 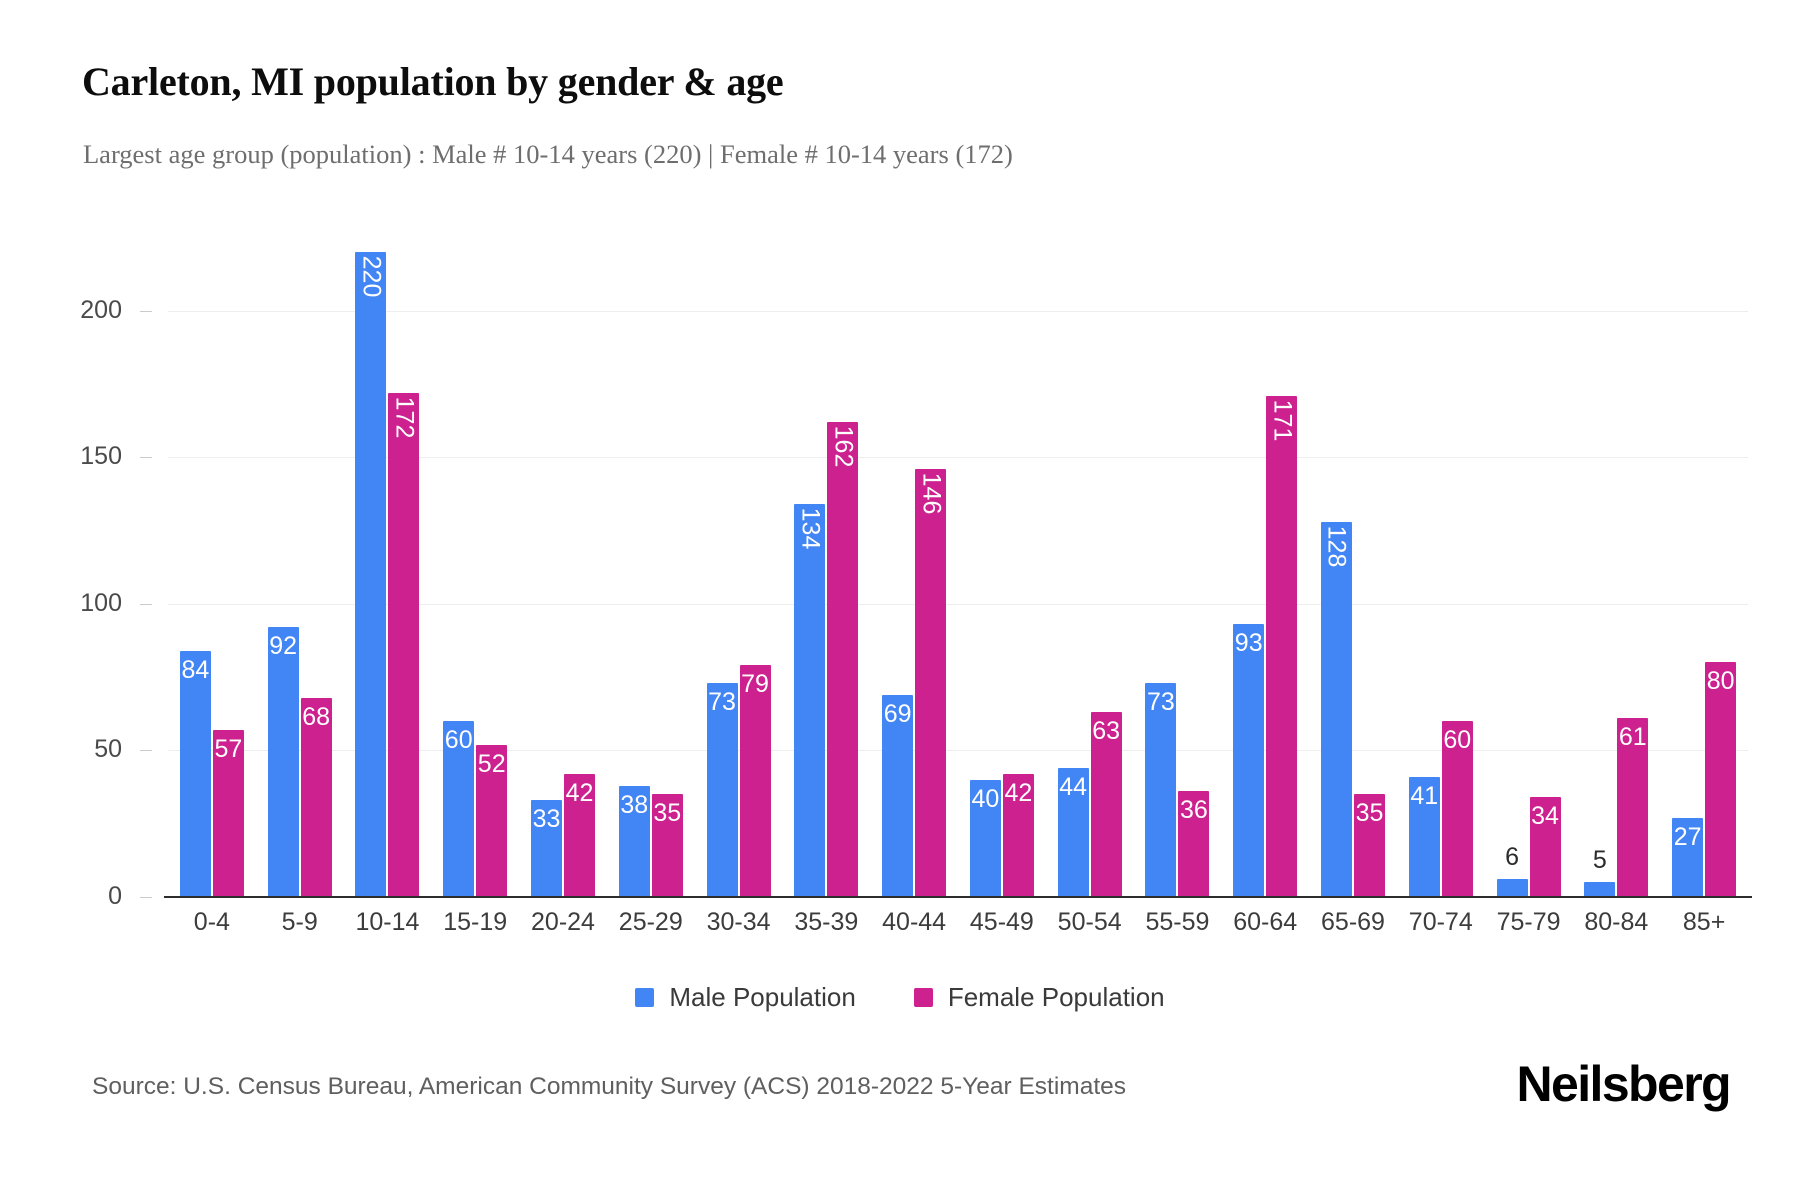 I want to click on bar-value-label: 69, so click(x=897, y=713).